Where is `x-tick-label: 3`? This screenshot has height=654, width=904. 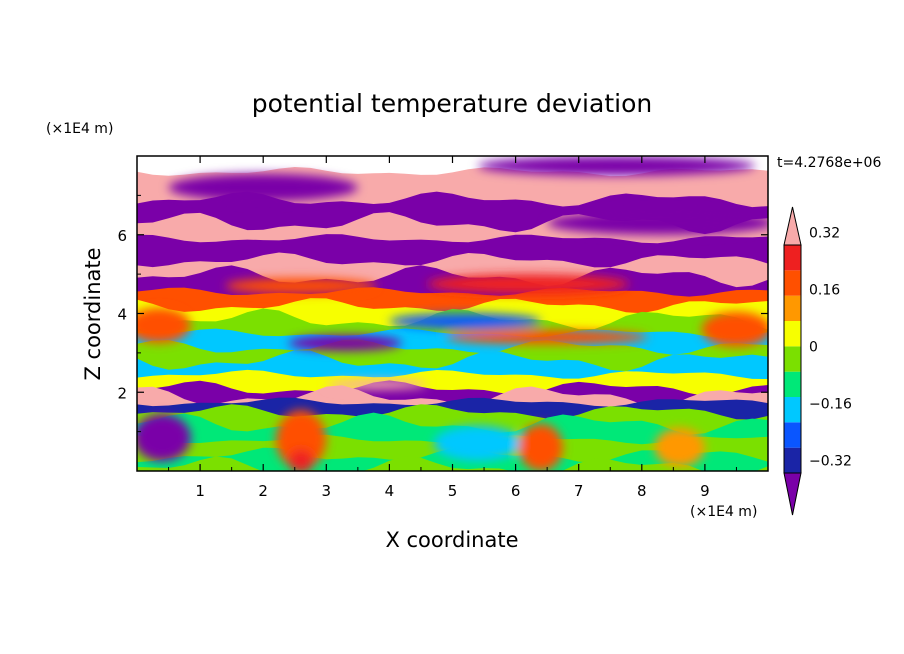 x-tick-label: 3 is located at coordinates (327, 491).